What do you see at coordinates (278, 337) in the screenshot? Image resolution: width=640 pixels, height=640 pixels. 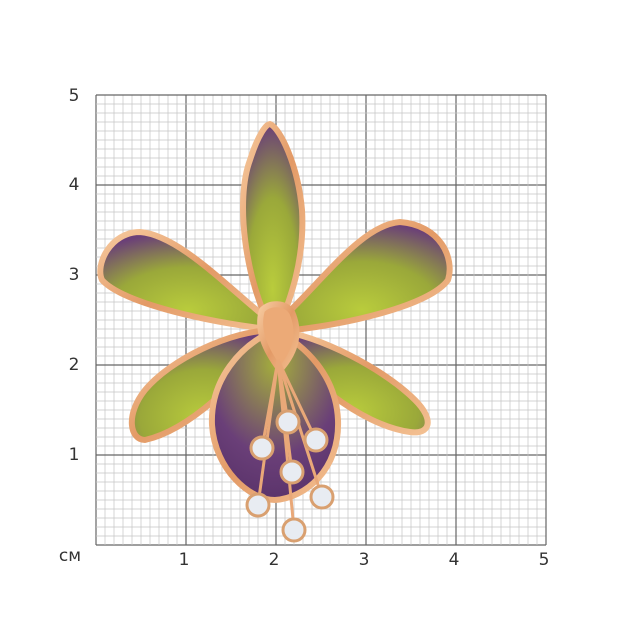 I see `column` at bounding box center [278, 337].